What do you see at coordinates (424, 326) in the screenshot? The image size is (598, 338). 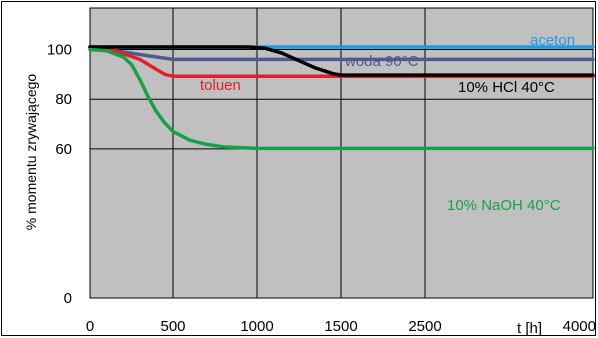 I see `x-tick-2500: 2500` at bounding box center [424, 326].